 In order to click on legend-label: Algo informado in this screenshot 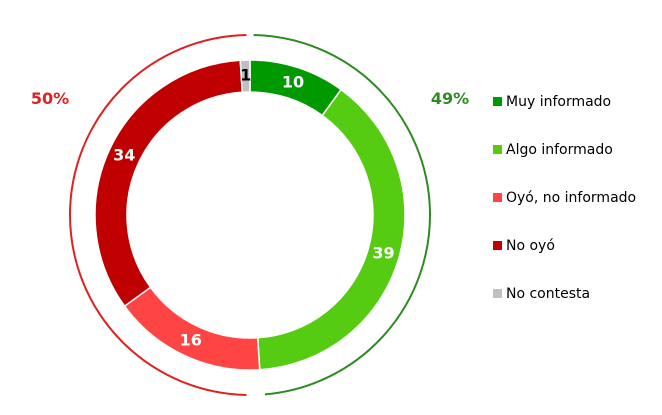, I will do `click(559, 150)`.